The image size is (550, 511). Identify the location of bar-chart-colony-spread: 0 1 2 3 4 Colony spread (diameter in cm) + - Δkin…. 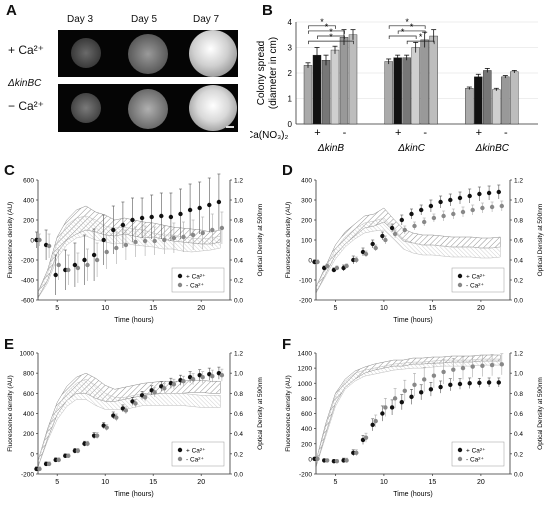
(394, 85).